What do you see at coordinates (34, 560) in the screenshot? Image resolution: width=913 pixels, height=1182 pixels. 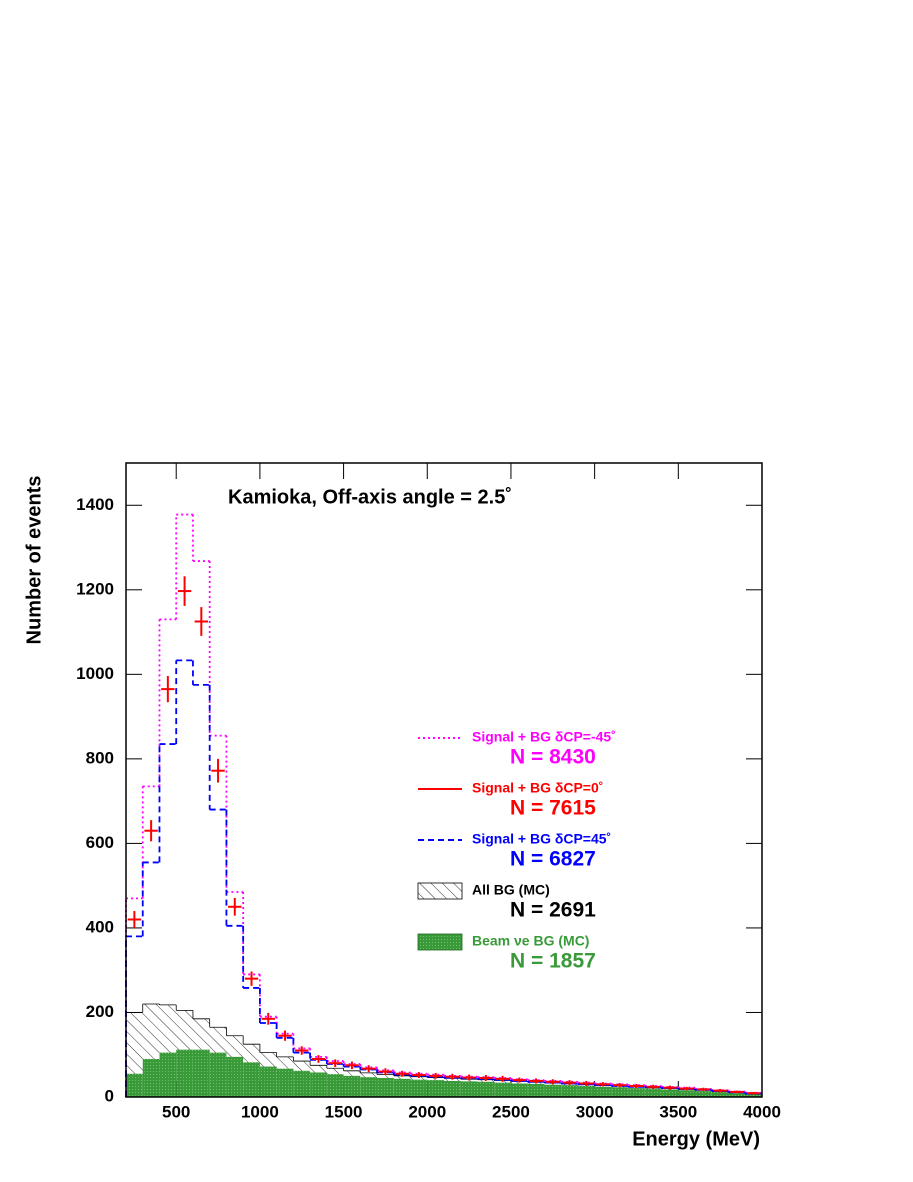 I see `y-axis-label: Number of events` at bounding box center [34, 560].